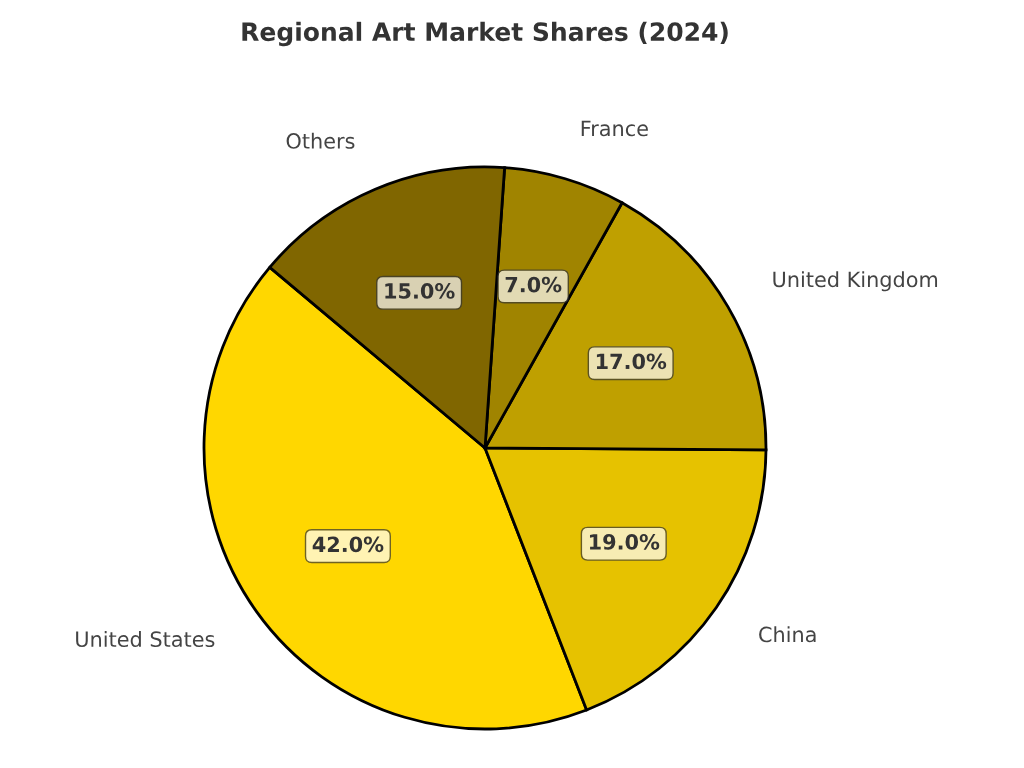  What do you see at coordinates (787, 634) in the screenshot?
I see `slice-label: China` at bounding box center [787, 634].